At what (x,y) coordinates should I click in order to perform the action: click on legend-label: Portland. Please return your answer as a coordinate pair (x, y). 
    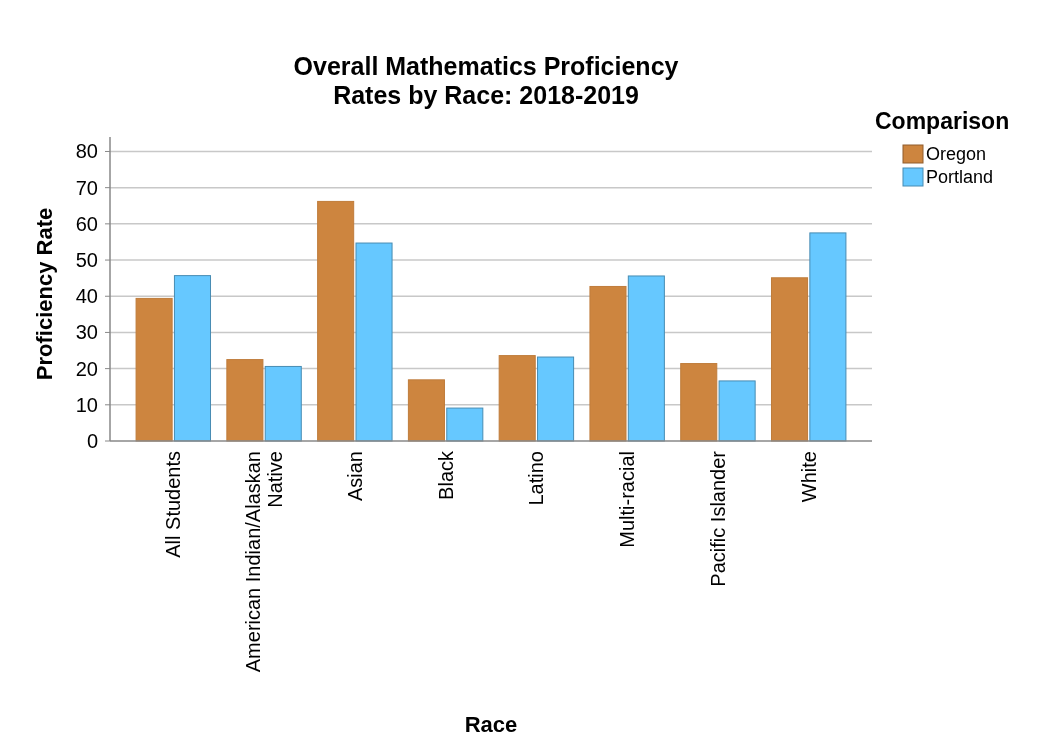
    Looking at the image, I should click on (960, 177).